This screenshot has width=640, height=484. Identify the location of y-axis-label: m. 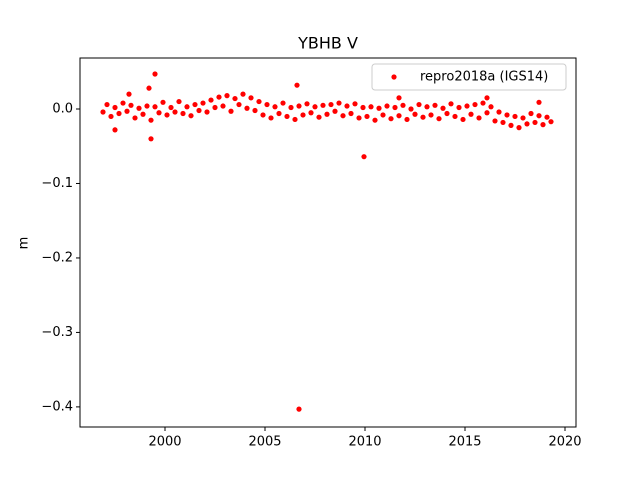
(24, 243).